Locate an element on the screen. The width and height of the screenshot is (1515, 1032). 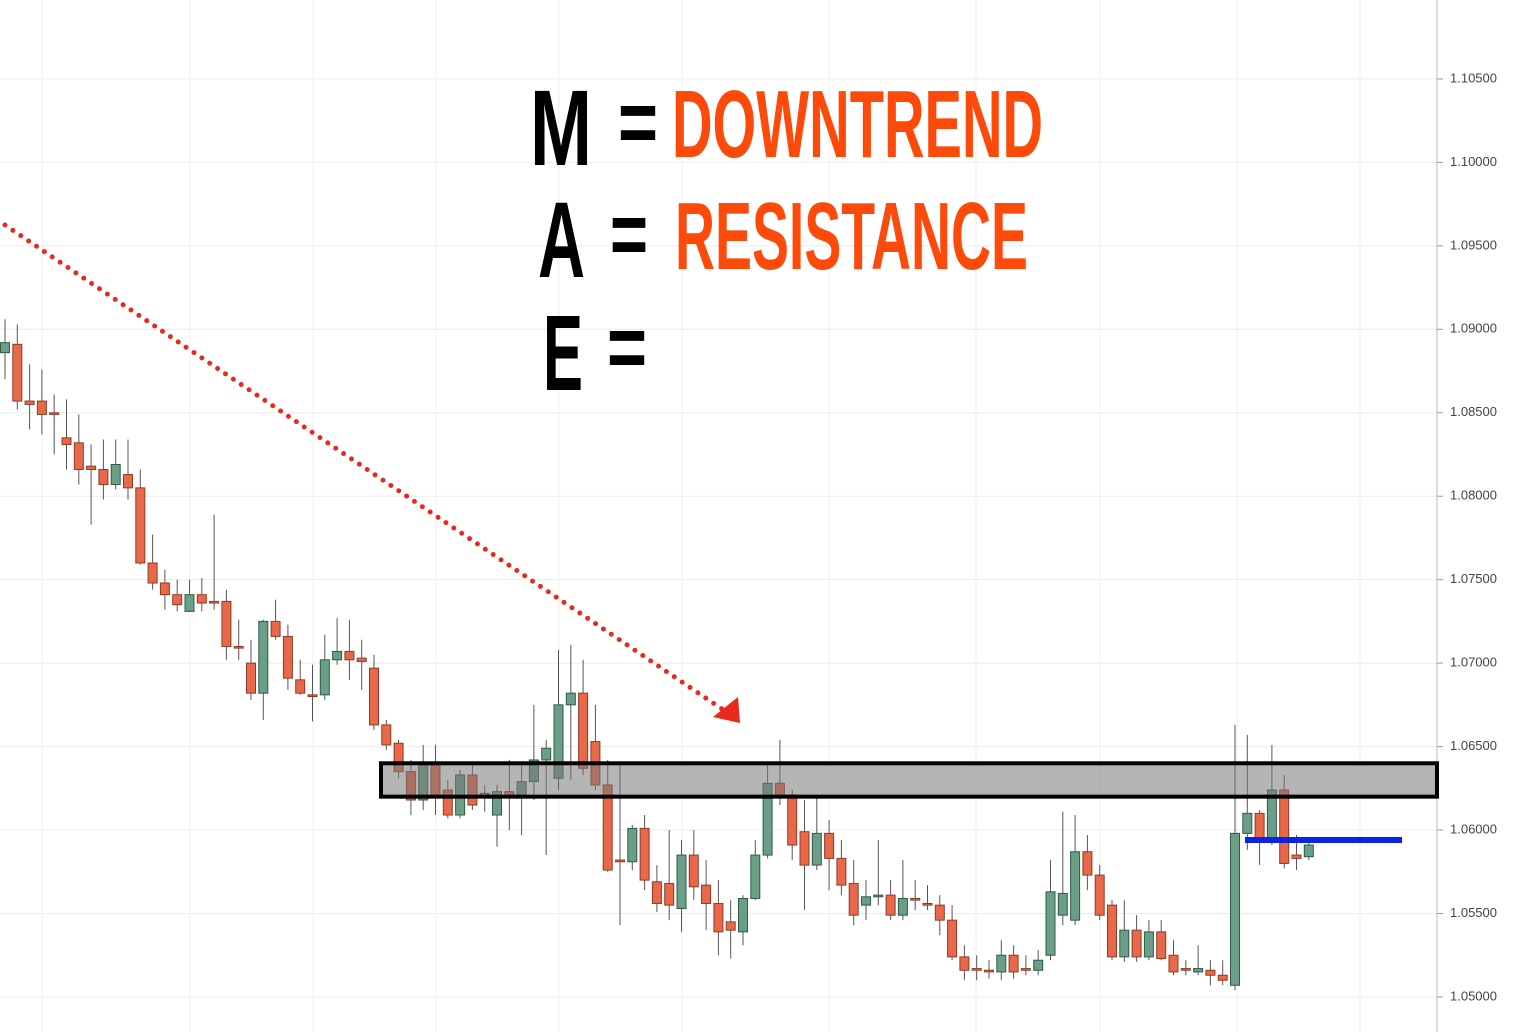
y-tick-label: 1.08500 is located at coordinates (1473, 411).